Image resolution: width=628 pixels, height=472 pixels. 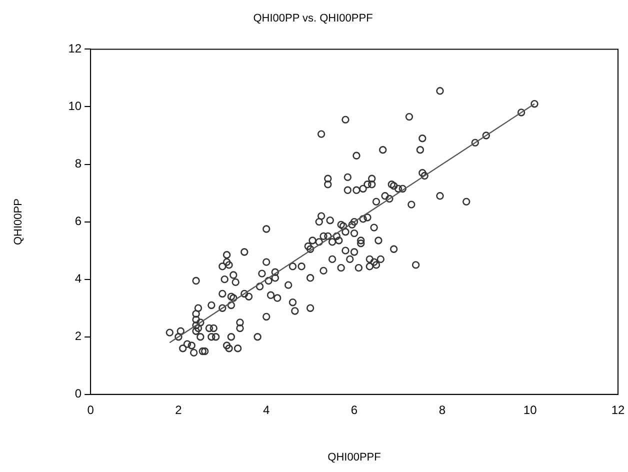 What do you see at coordinates (90, 409) in the screenshot?
I see `x-tick-label: 0` at bounding box center [90, 409].